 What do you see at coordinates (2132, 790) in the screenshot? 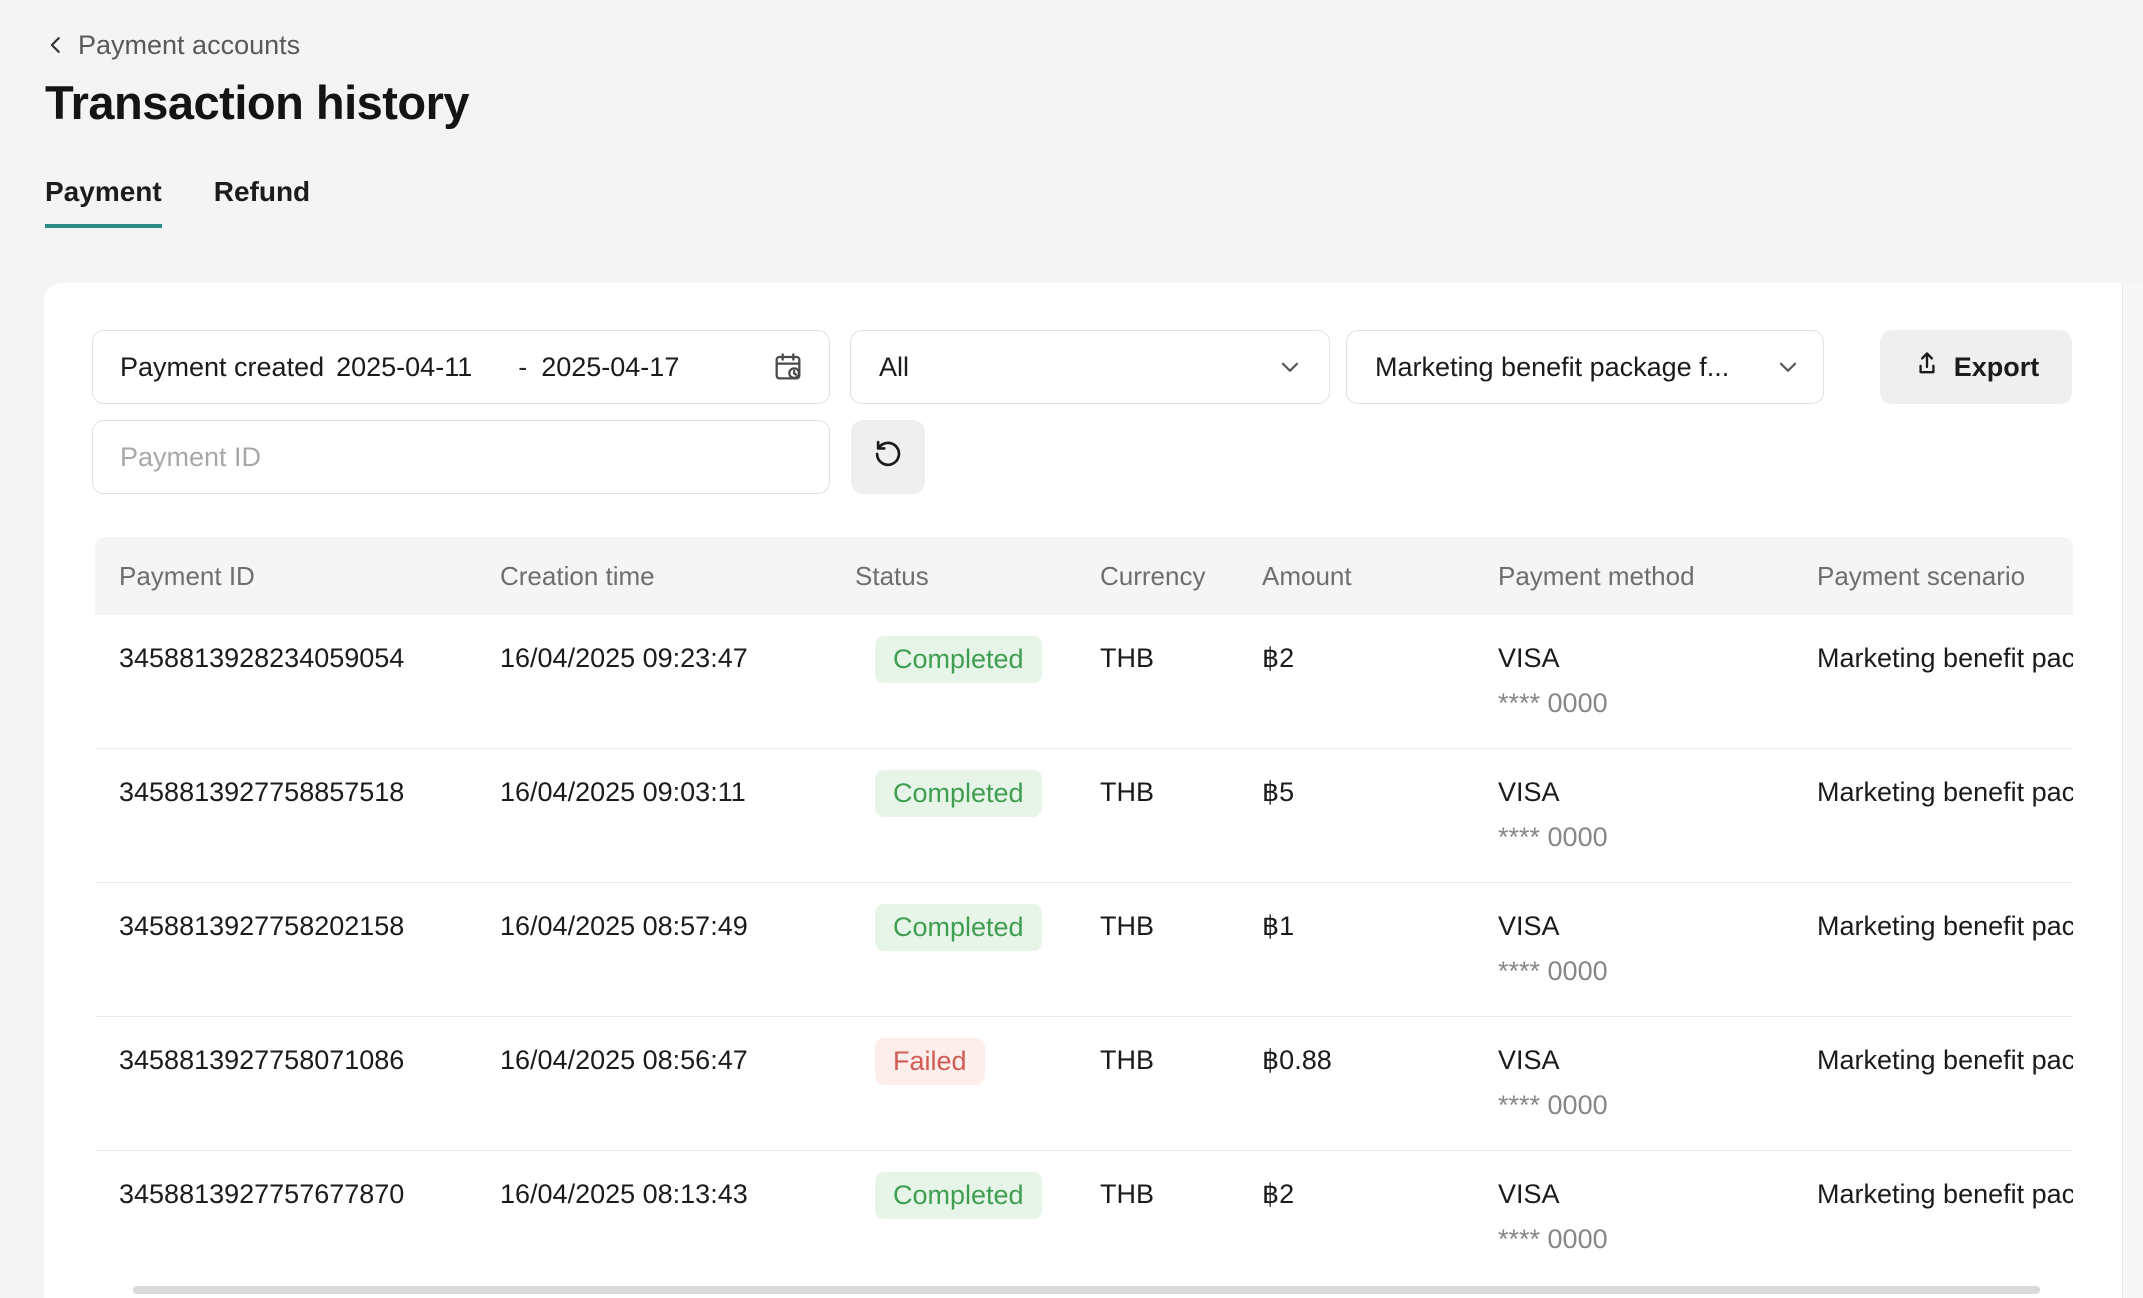
I see `vertical-scrollbar-track` at bounding box center [2132, 790].